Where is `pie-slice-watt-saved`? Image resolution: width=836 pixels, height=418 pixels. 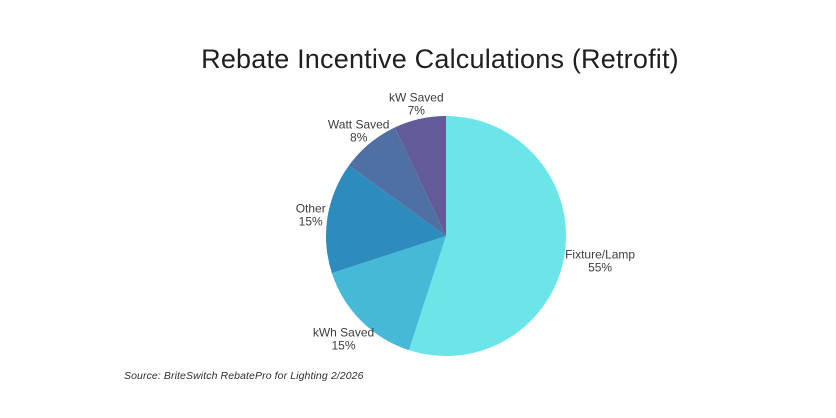 pie-slice-watt-saved is located at coordinates (397, 181).